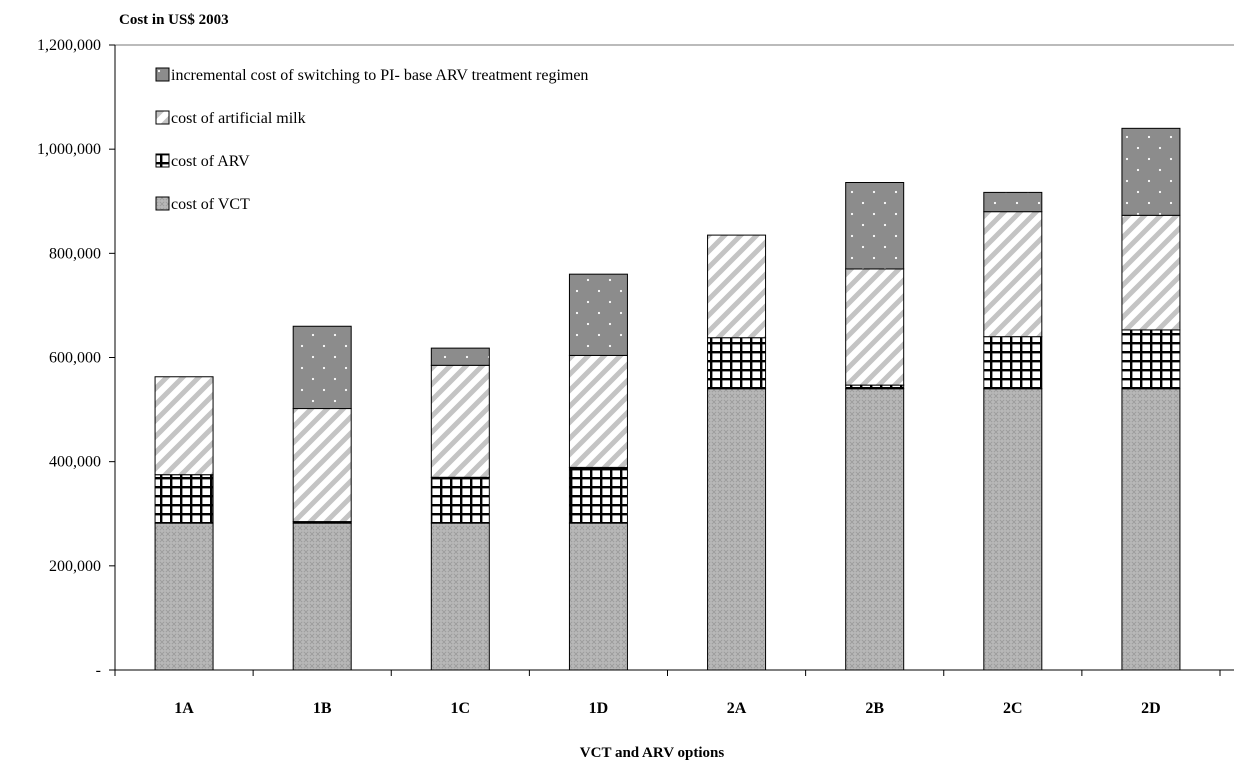 Image resolution: width=1234 pixels, height=766 pixels. I want to click on legend-label-arv: cost of ARV, so click(210, 161).